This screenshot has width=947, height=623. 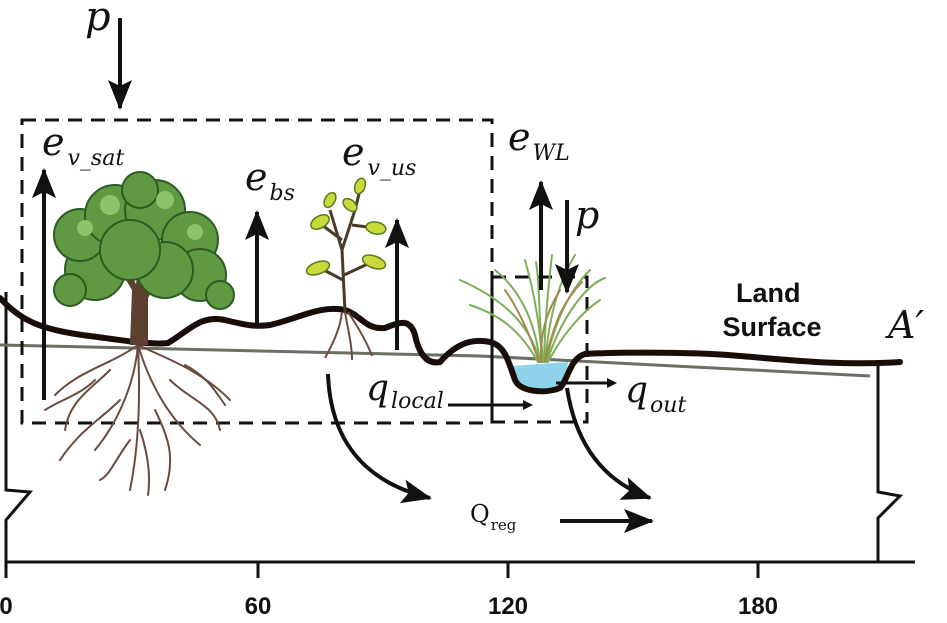 I want to click on e-v-sat-label: e v_sat, so click(x=83, y=145).